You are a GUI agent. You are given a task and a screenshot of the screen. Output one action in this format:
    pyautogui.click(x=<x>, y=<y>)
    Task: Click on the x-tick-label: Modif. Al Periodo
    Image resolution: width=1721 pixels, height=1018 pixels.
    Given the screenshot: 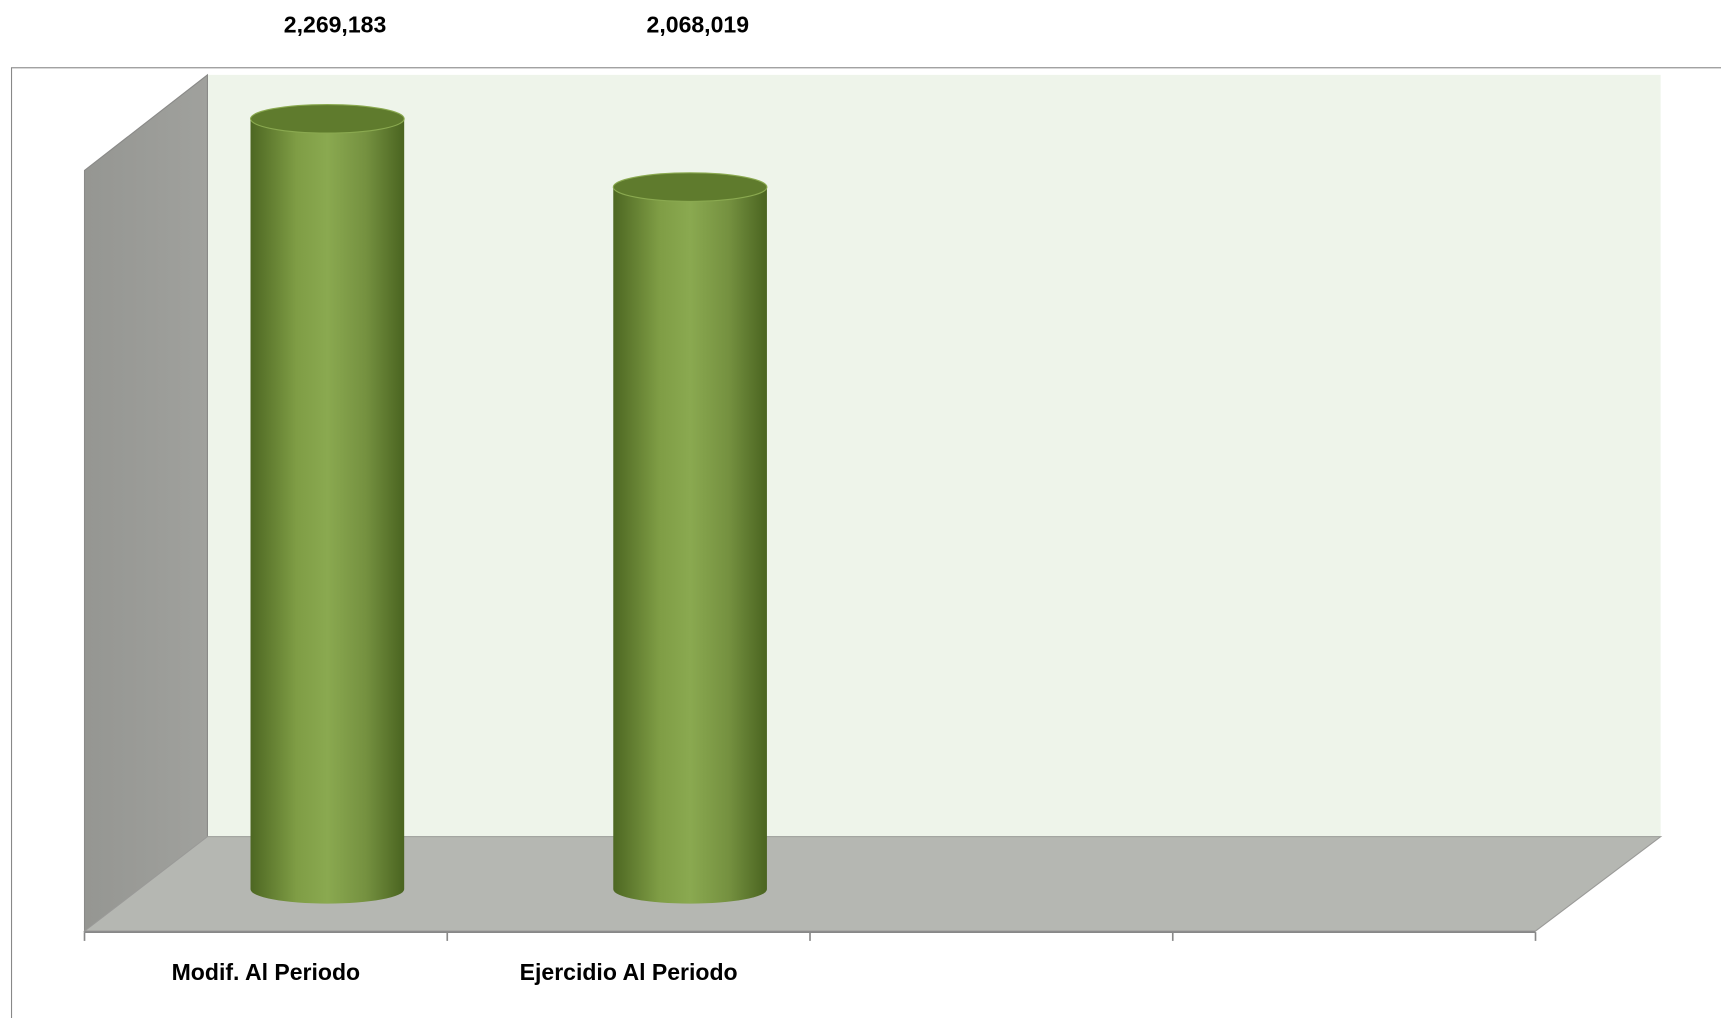 What is the action you would take?
    pyautogui.click(x=266, y=972)
    